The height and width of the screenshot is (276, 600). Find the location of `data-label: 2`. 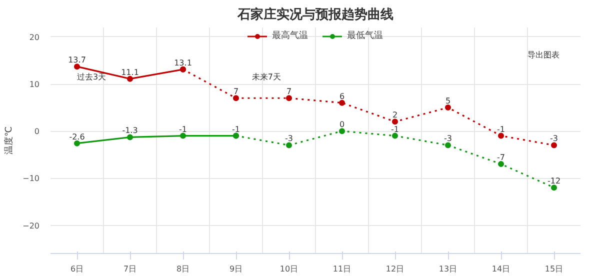

data-label: 2 is located at coordinates (395, 115).